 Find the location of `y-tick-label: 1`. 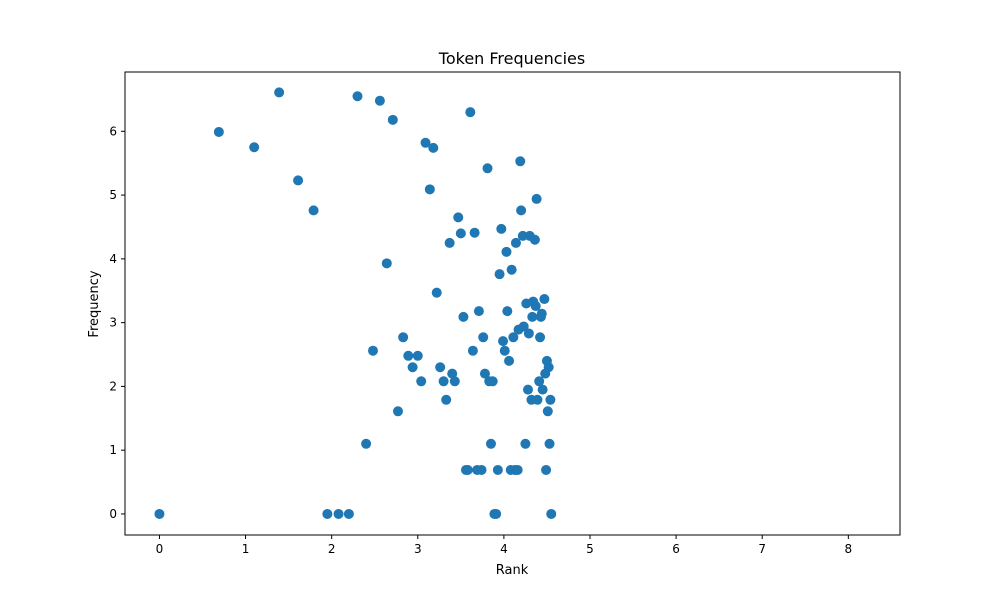

y-tick-label: 1 is located at coordinates (113, 450).